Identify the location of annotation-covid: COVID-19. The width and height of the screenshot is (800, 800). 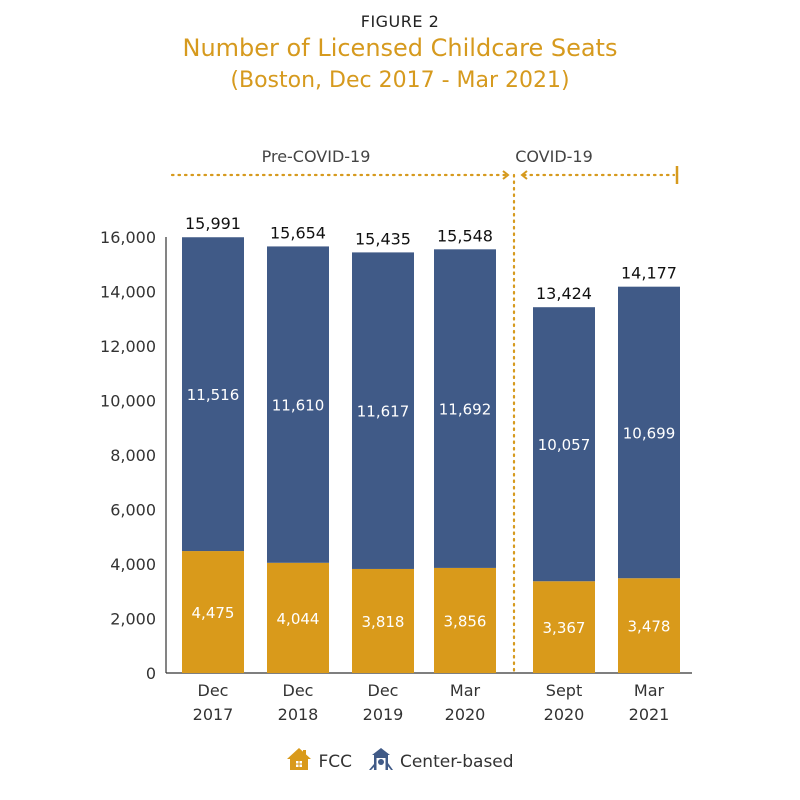
(554, 156).